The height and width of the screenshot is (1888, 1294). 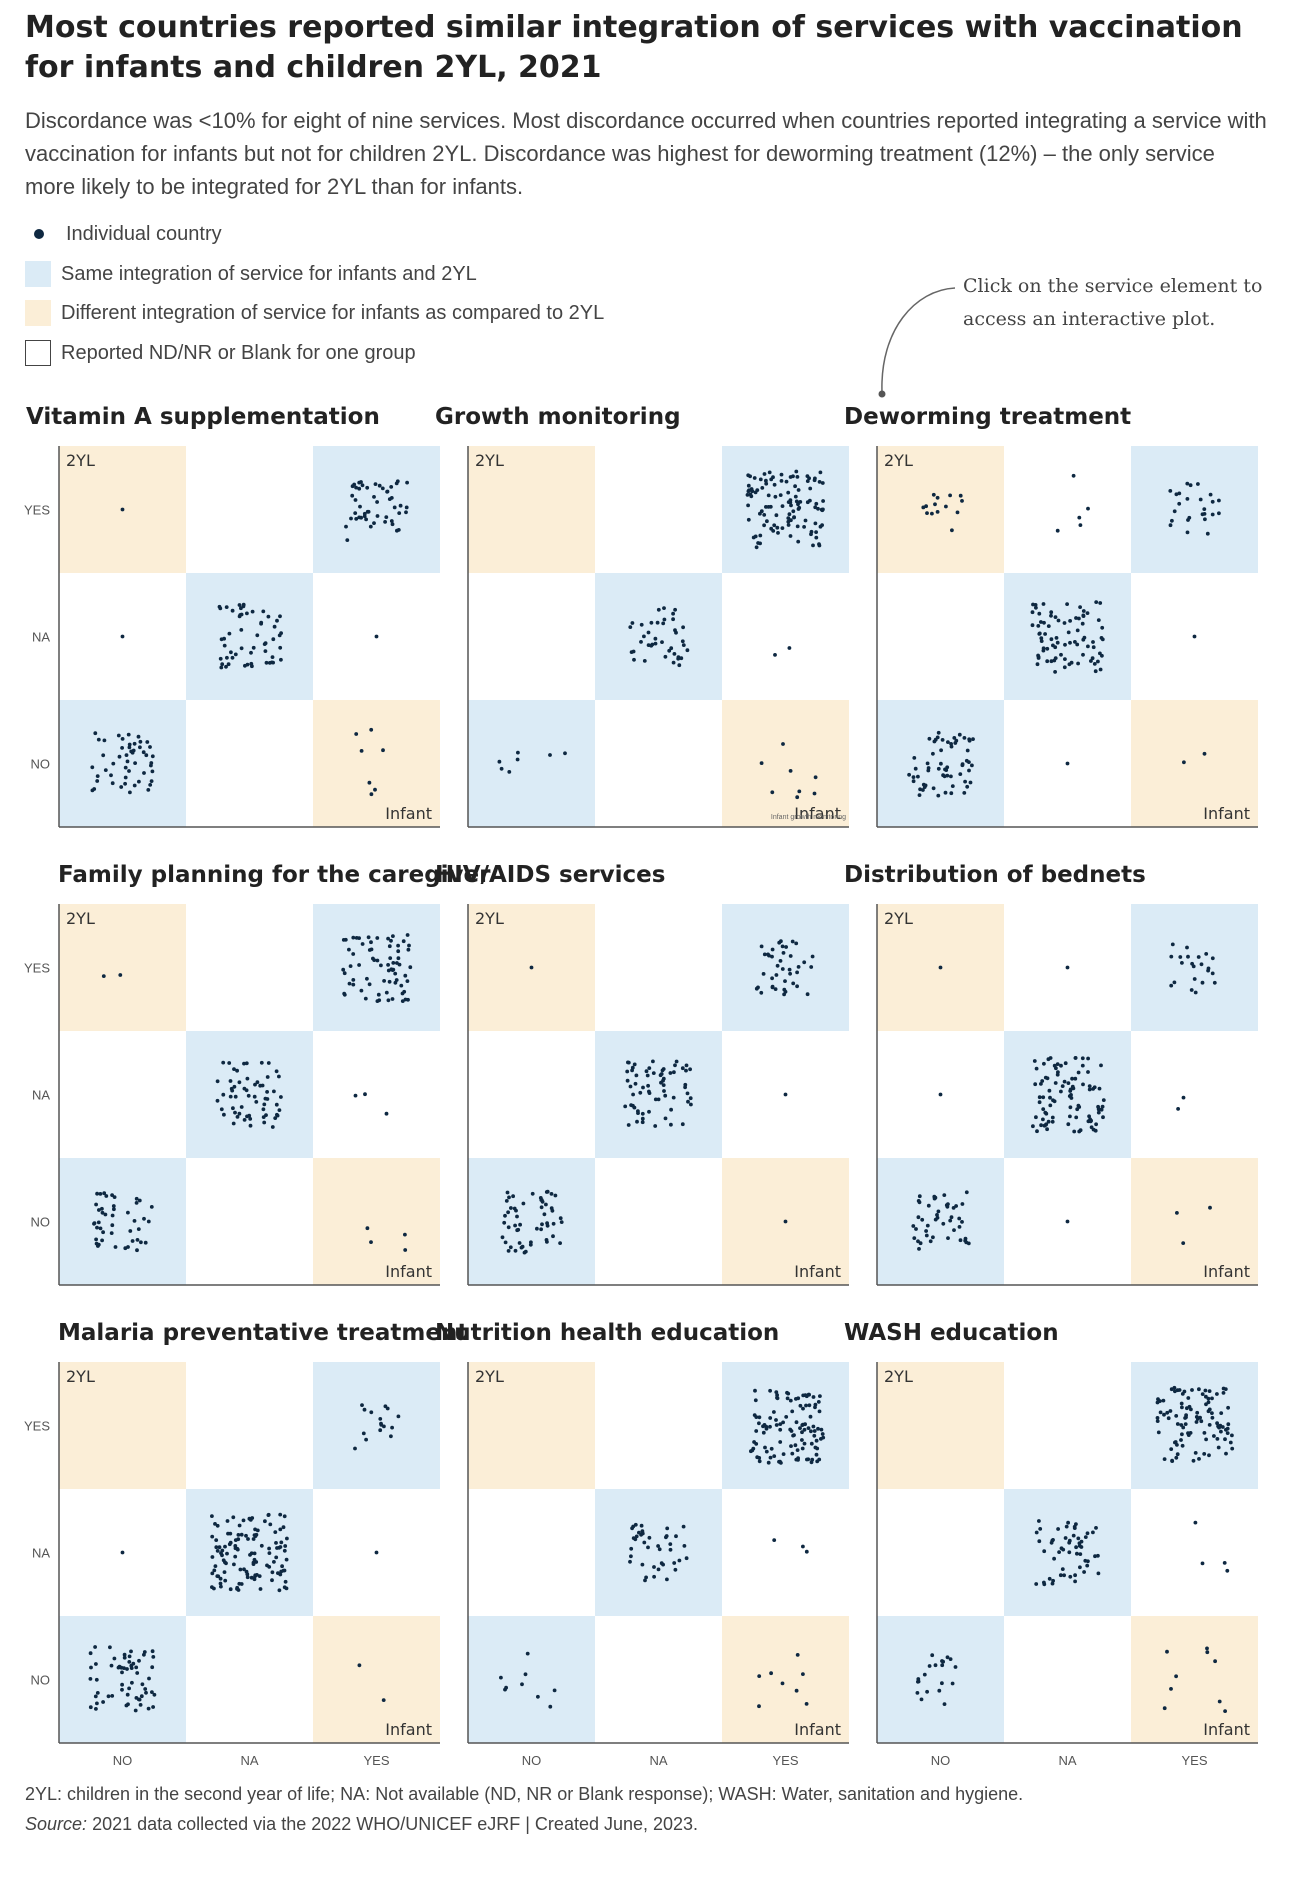 I want to click on cell-no-no, so click(x=940, y=1221).